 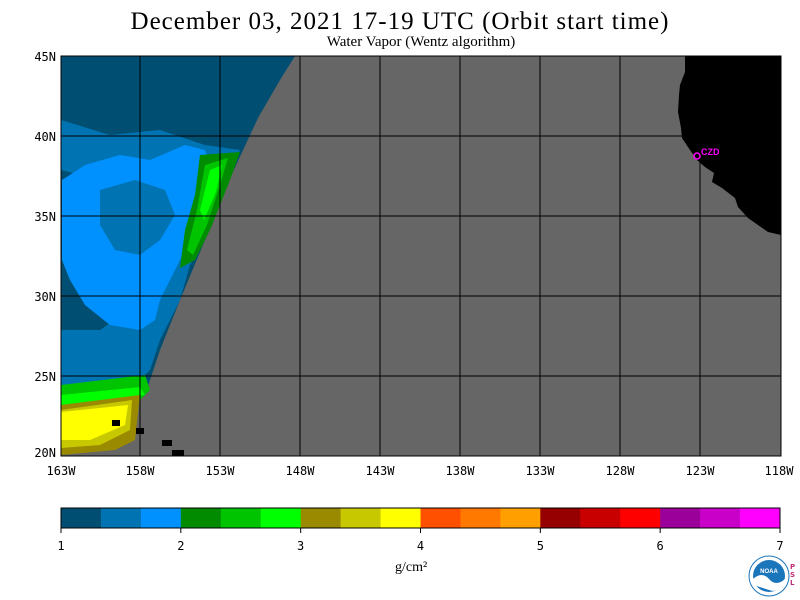 I want to click on land-north-america, so click(x=729, y=145).